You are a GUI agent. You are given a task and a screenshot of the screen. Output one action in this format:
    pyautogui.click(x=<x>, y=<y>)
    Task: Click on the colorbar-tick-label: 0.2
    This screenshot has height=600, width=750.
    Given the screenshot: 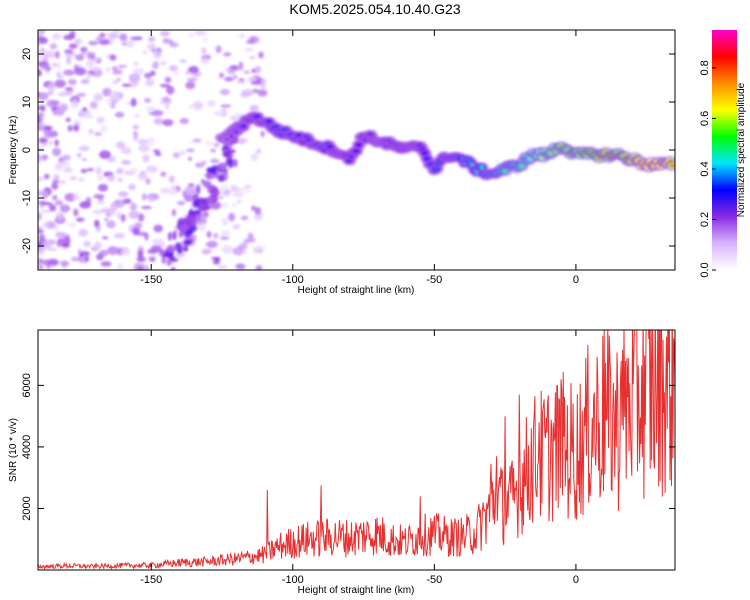 What is the action you would take?
    pyautogui.click(x=705, y=219)
    